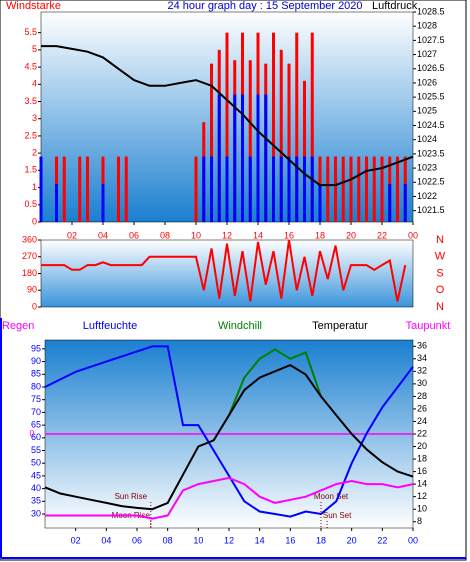 This screenshot has height=562, width=470. Describe the element at coordinates (331, 496) in the screenshot. I see `event-label: Moon Set` at that location.